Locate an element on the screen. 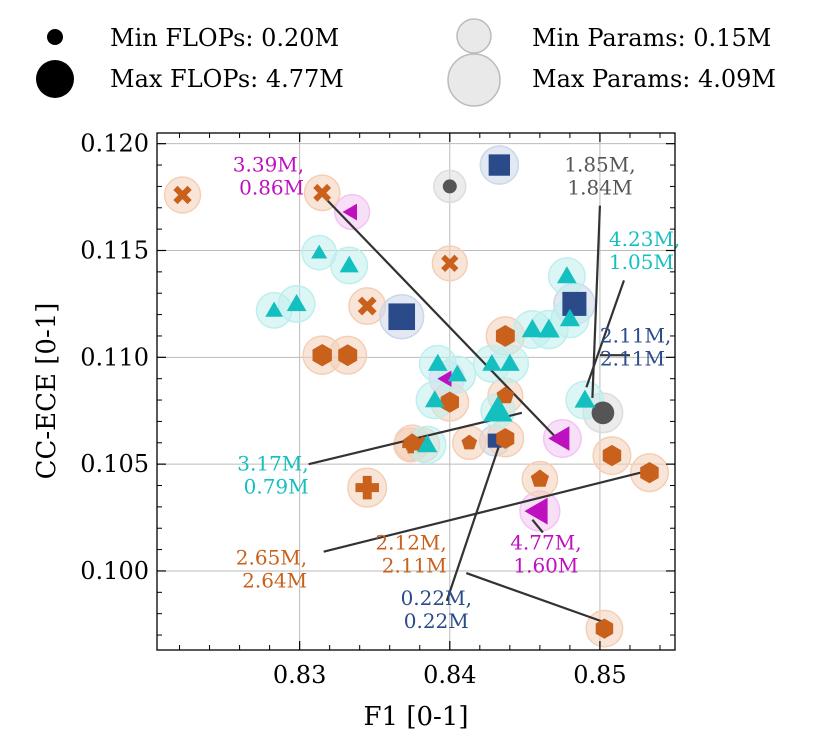 The image size is (832, 744). x-tick-label: 0.85 is located at coordinates (599, 675).